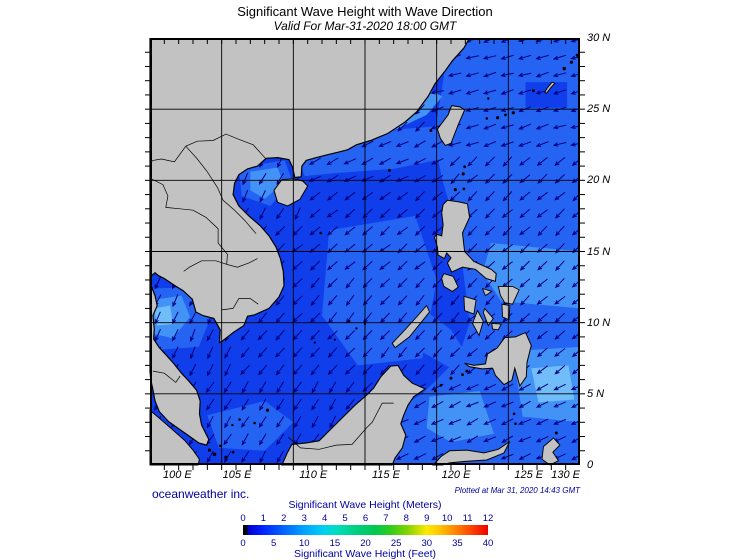  I want to click on y-axis-label: 15 N, so click(599, 251).